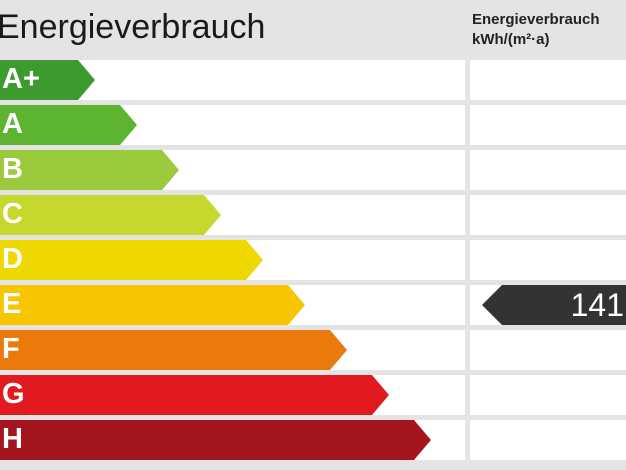 Image resolution: width=626 pixels, height=470 pixels. Describe the element at coordinates (232, 125) in the screenshot. I see `class-row: A` at that location.